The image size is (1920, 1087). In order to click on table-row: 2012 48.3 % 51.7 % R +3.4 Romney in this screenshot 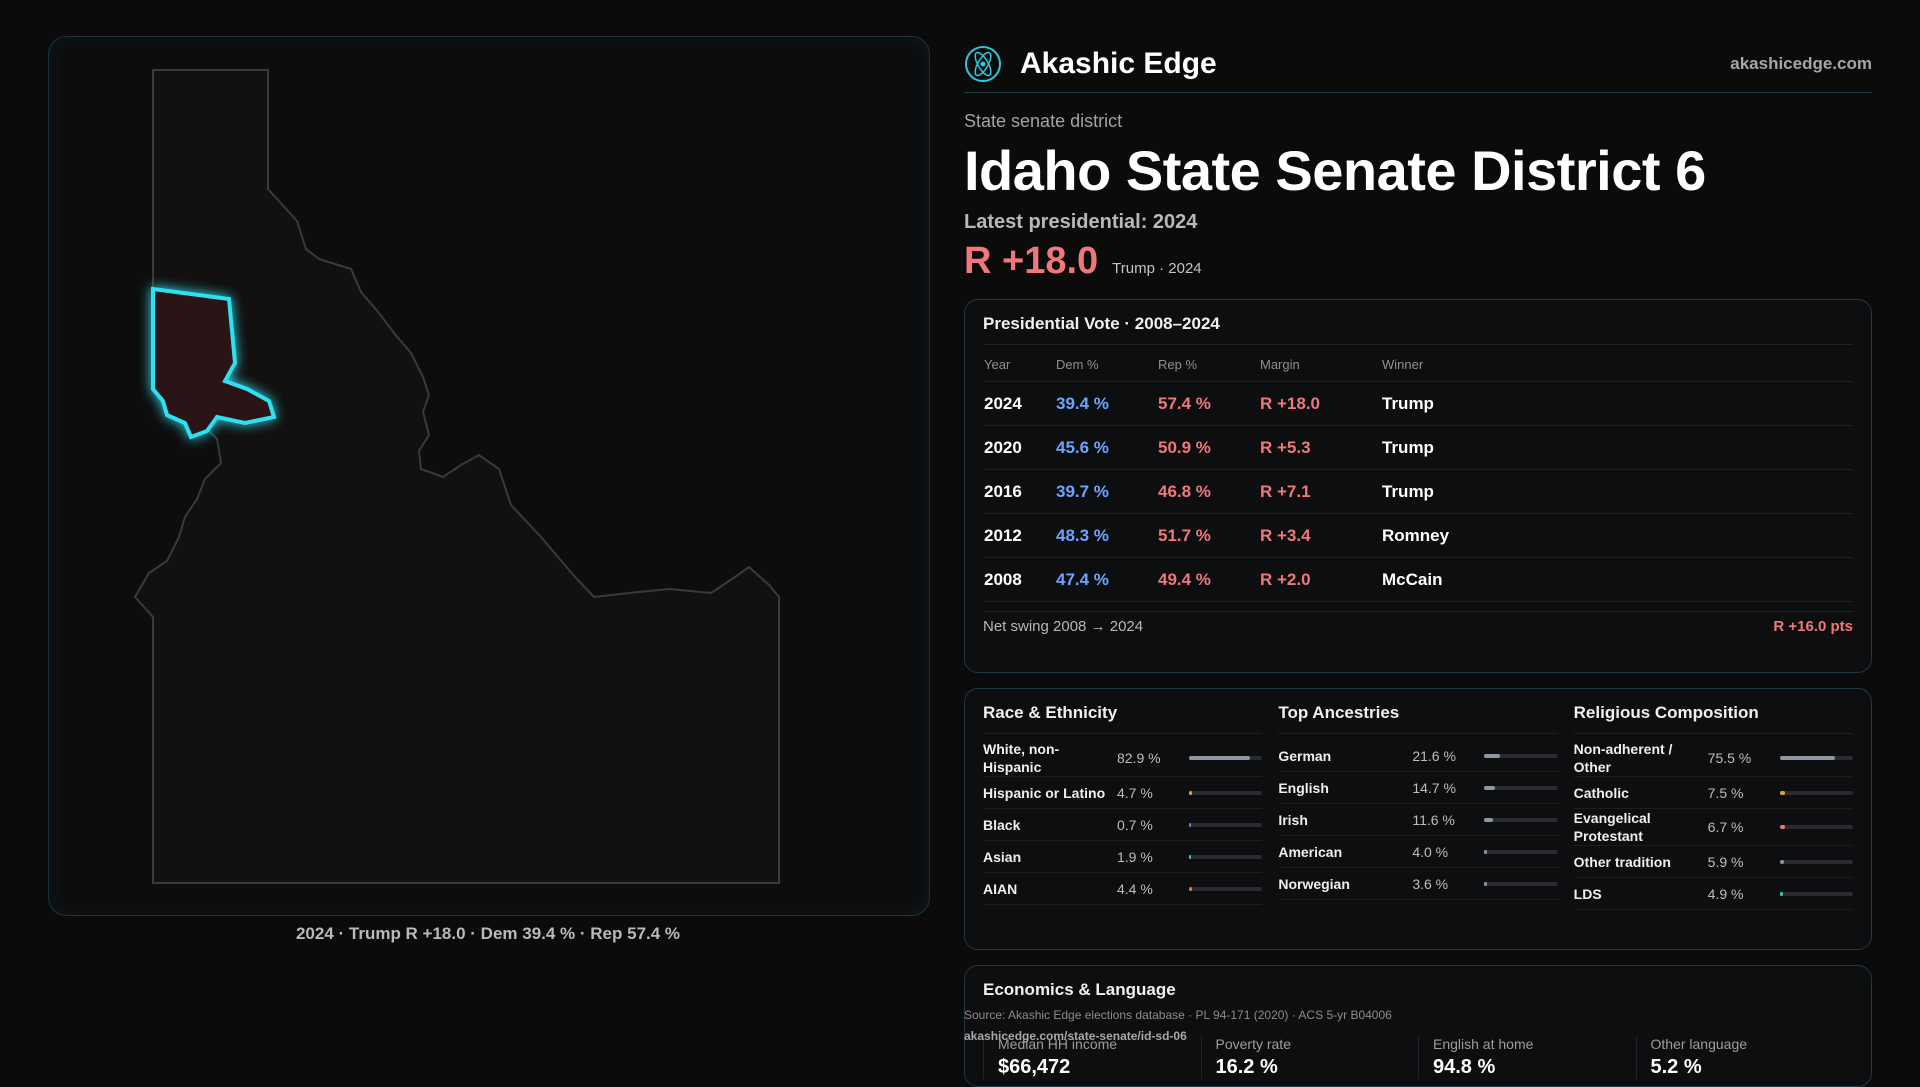, I will do `click(1418, 535)`.